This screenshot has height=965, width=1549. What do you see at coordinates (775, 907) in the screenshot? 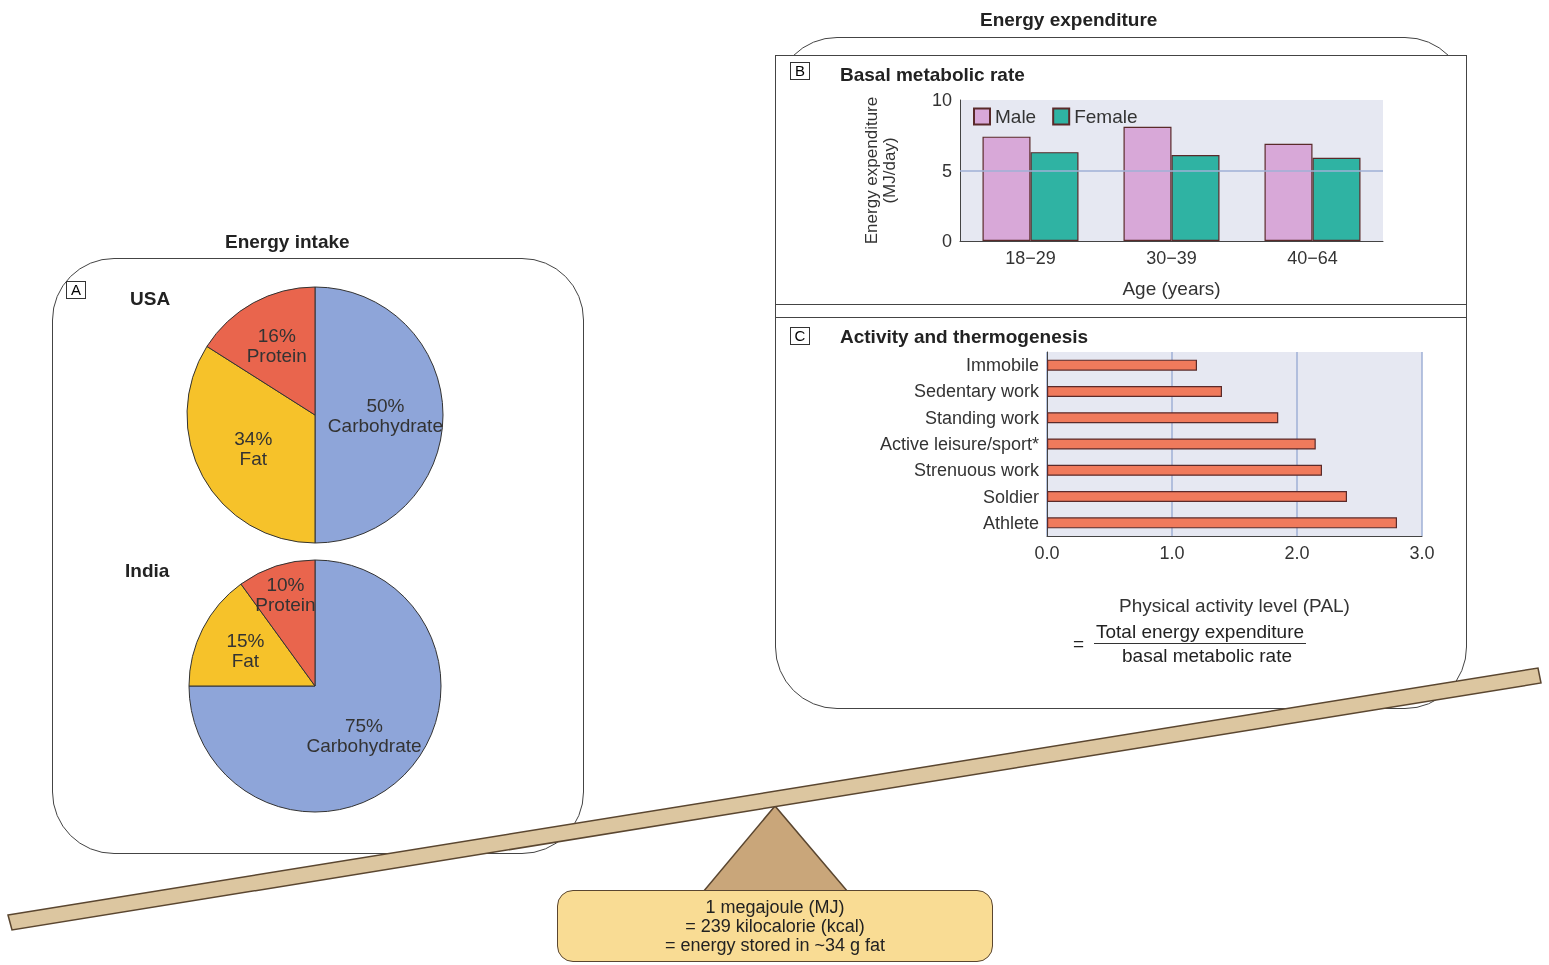
I see `text: 1 megajoule (MJ)` at bounding box center [775, 907].